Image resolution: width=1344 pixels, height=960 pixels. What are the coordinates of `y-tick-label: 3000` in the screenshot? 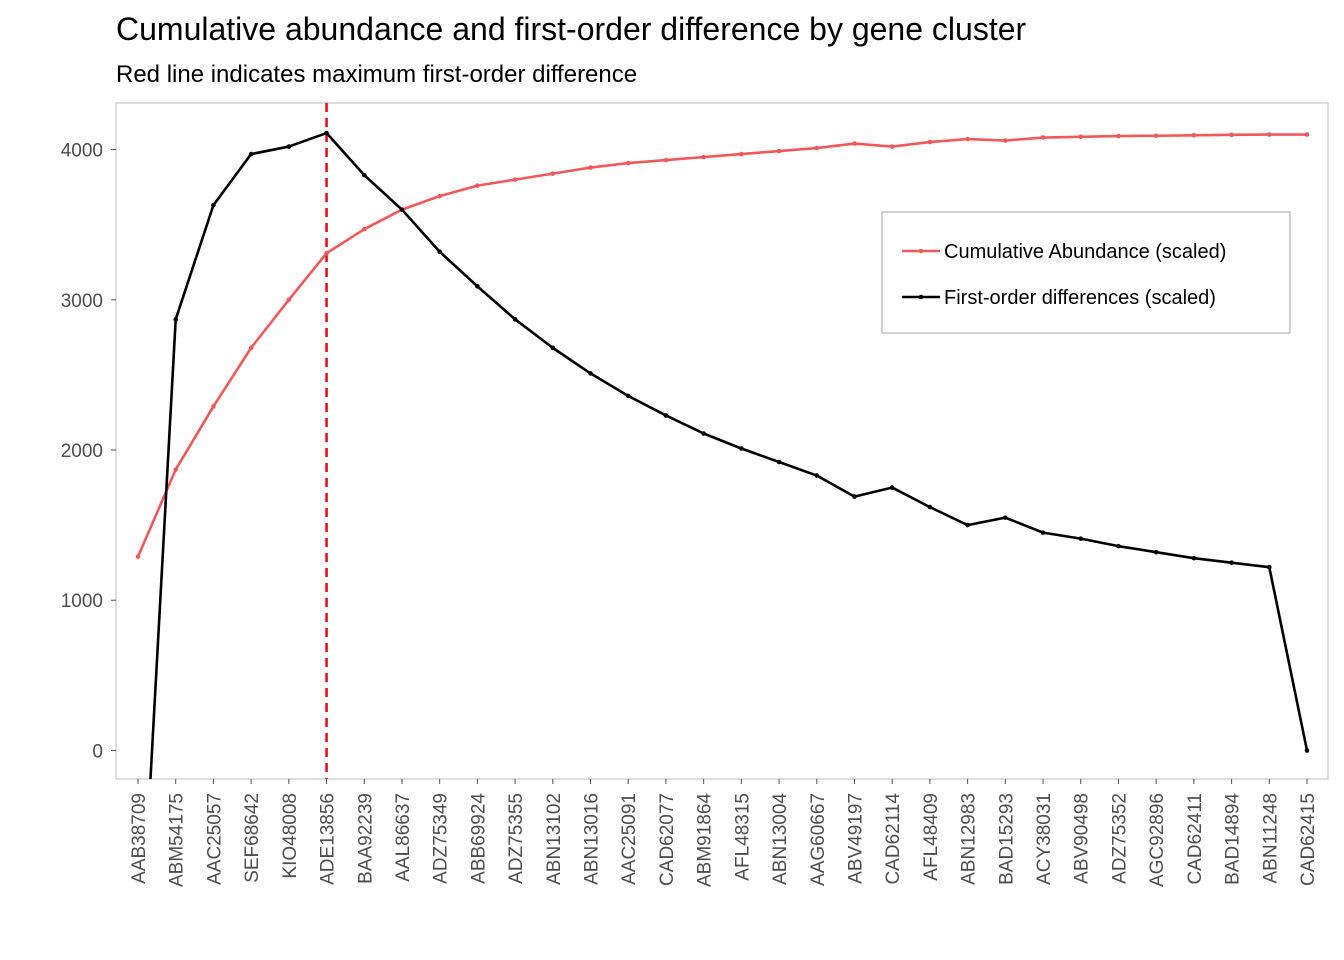 It's located at (82, 301).